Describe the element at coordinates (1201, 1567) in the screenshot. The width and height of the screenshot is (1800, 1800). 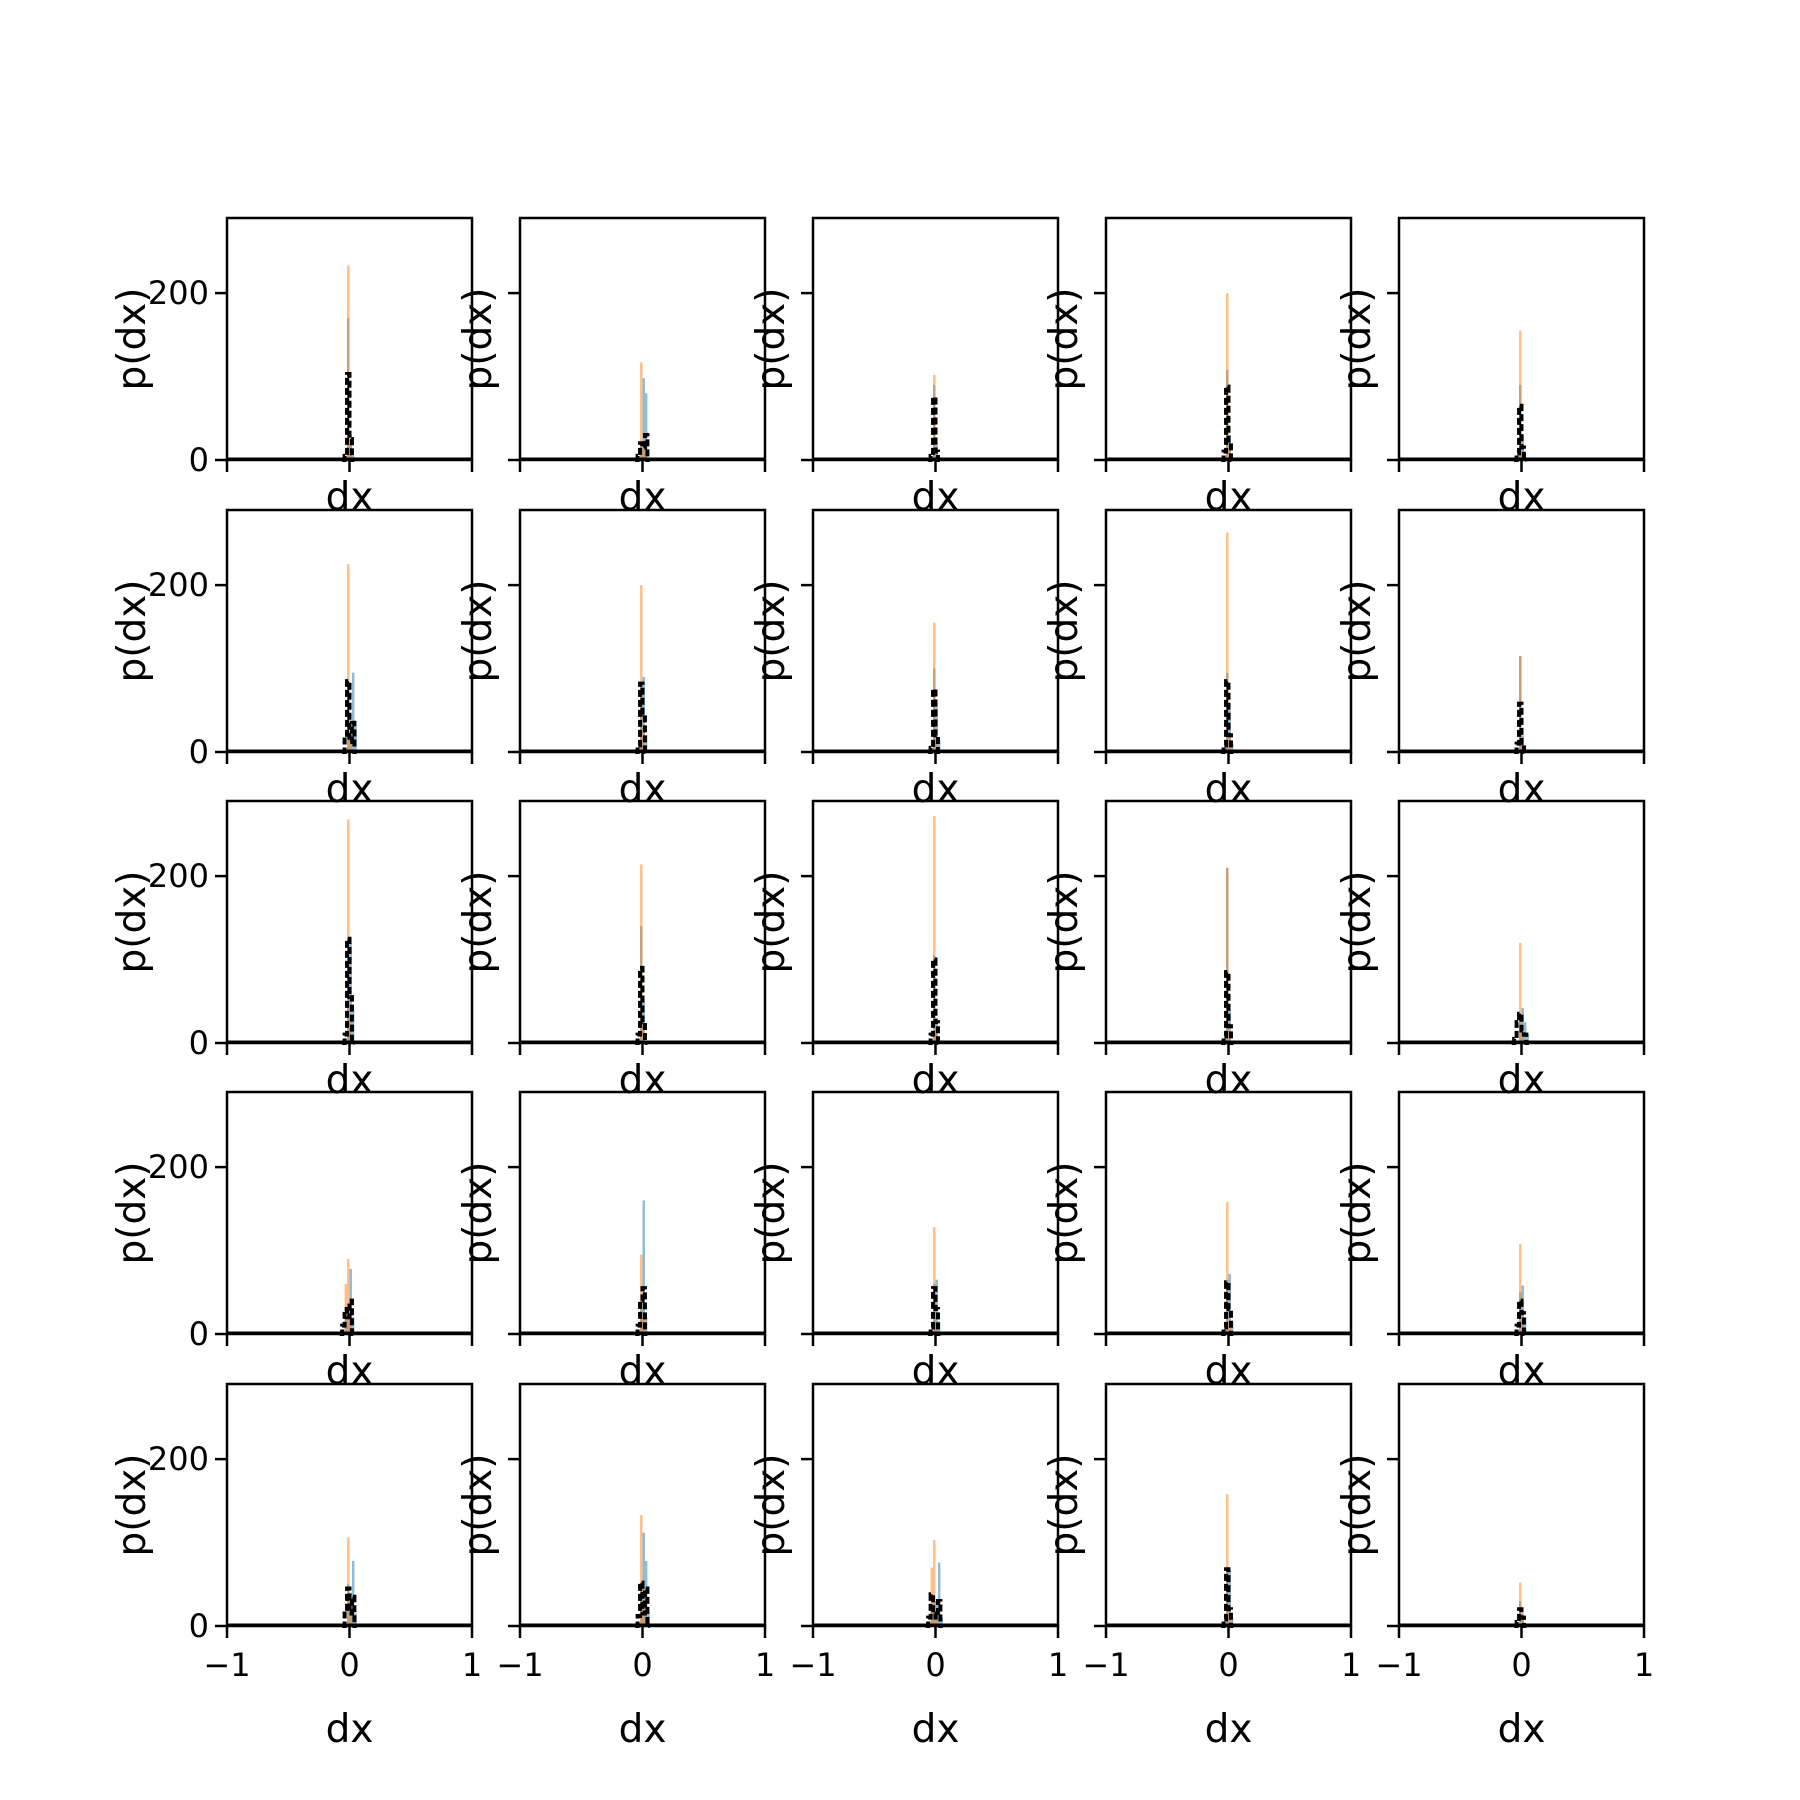
I see `subplot-5-4: −1 0 1 dx p(dx)` at that location.